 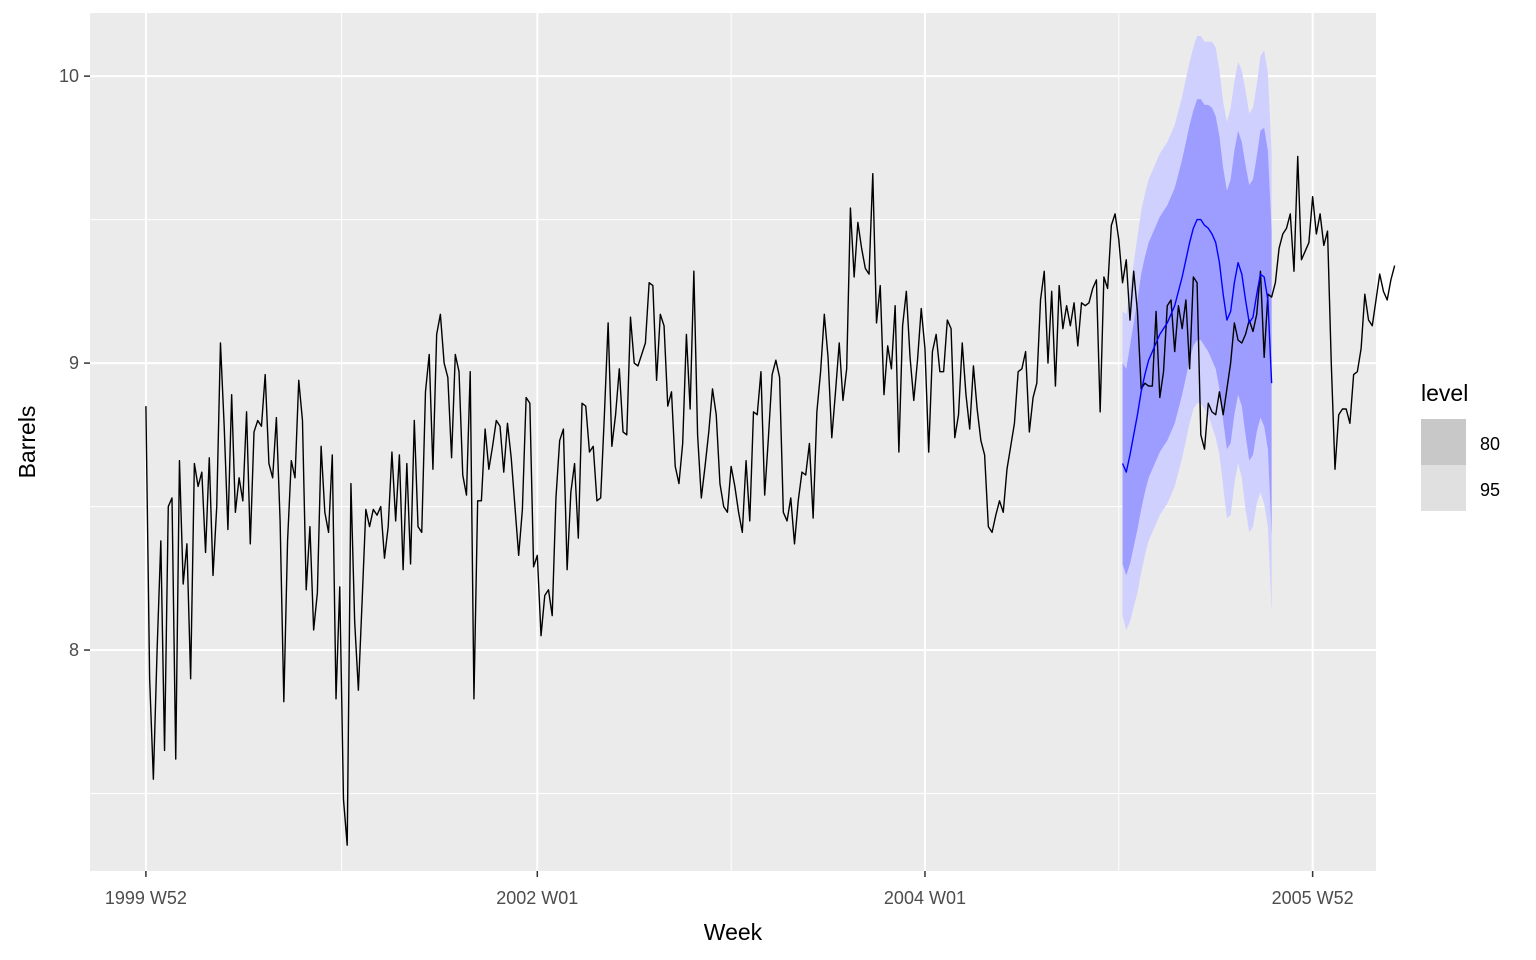 I want to click on y-tick-label: 10, so click(x=69, y=76).